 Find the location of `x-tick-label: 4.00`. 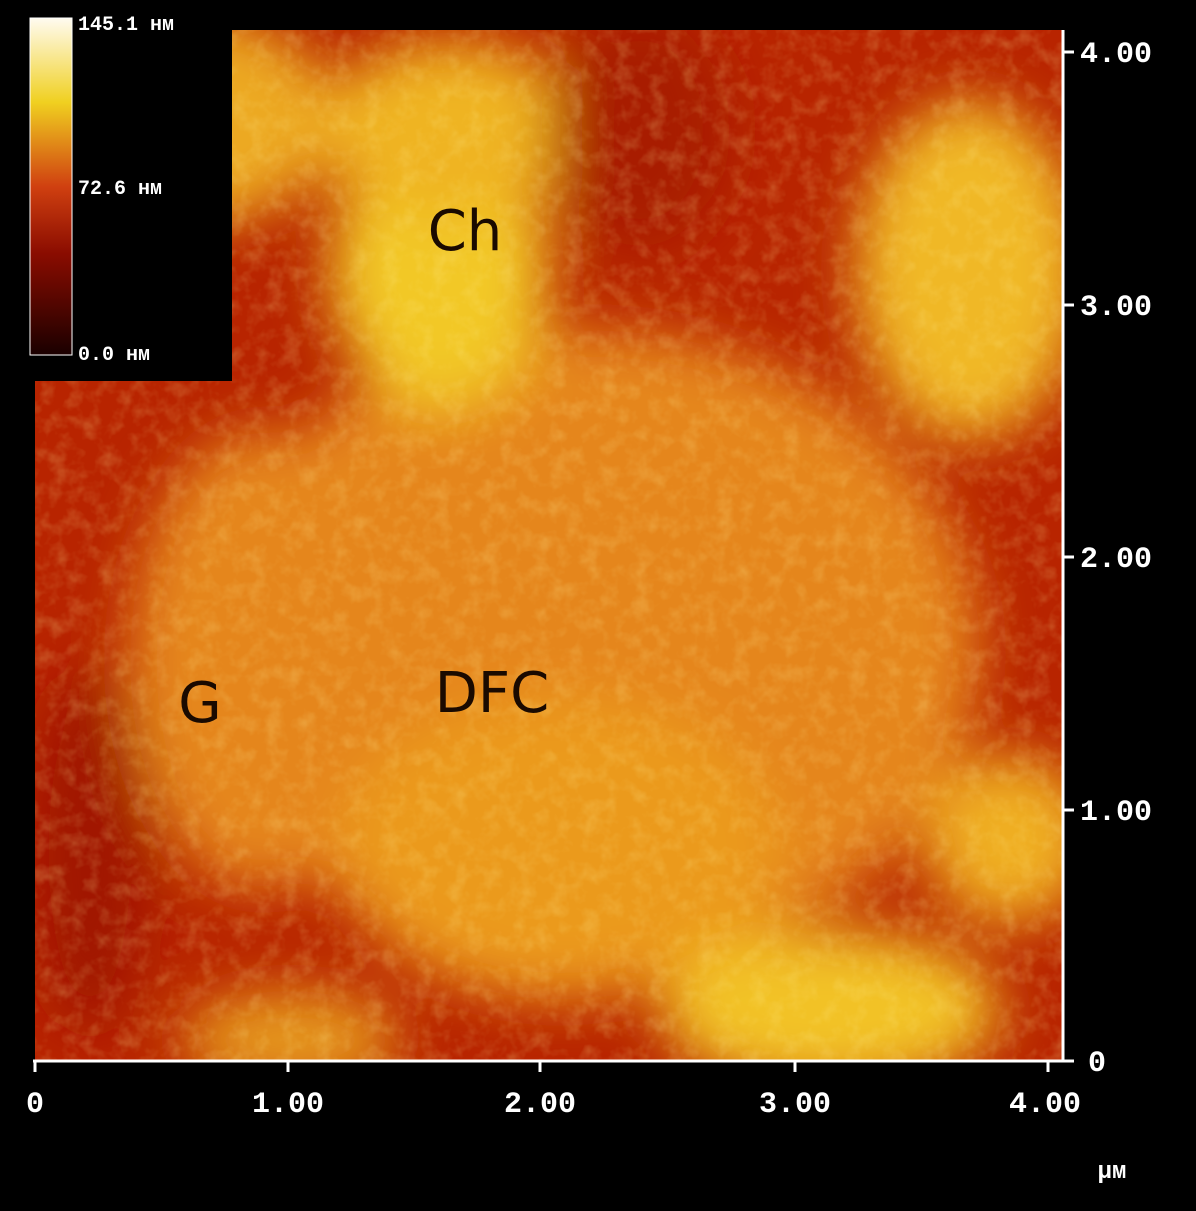

x-tick-label: 4.00 is located at coordinates (1045, 1105).